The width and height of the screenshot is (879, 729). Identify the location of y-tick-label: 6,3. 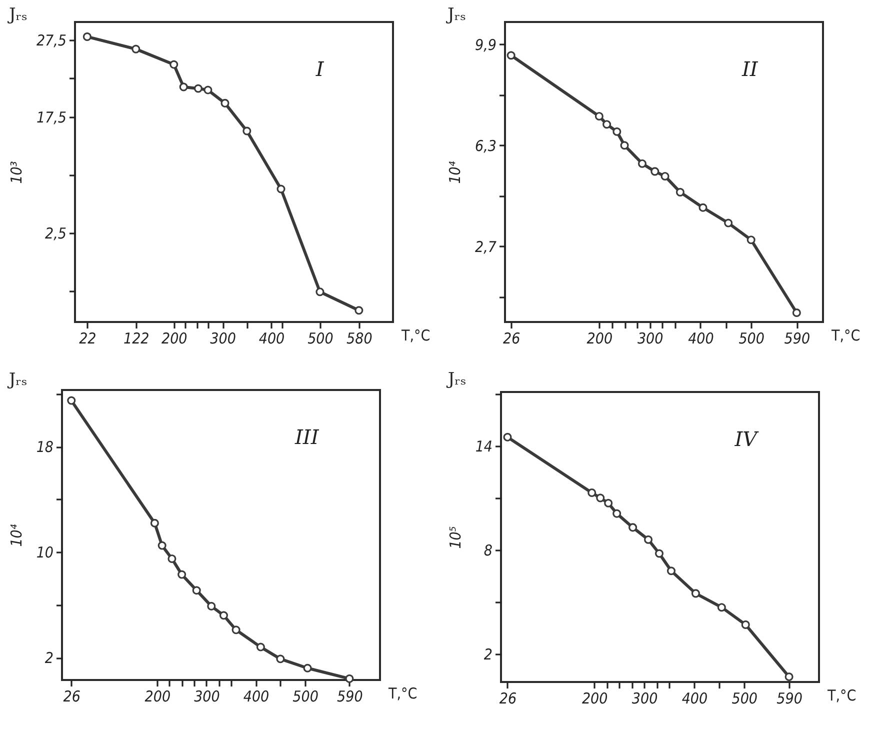
(485, 145).